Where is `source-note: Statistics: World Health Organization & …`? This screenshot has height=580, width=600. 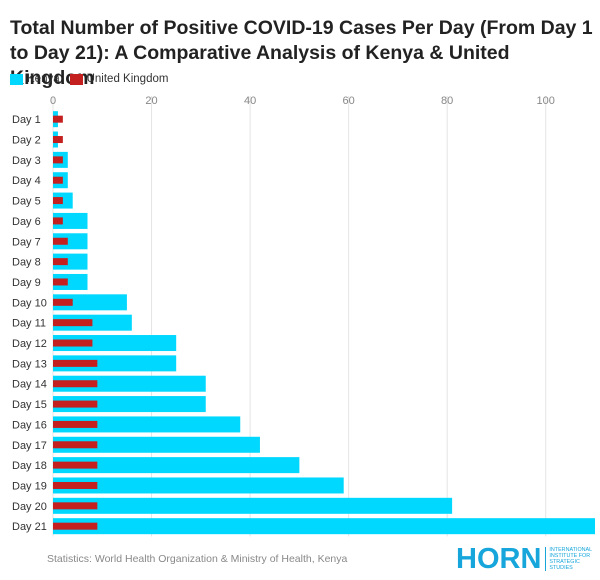 source-note: Statistics: World Health Organization & … is located at coordinates (197, 559).